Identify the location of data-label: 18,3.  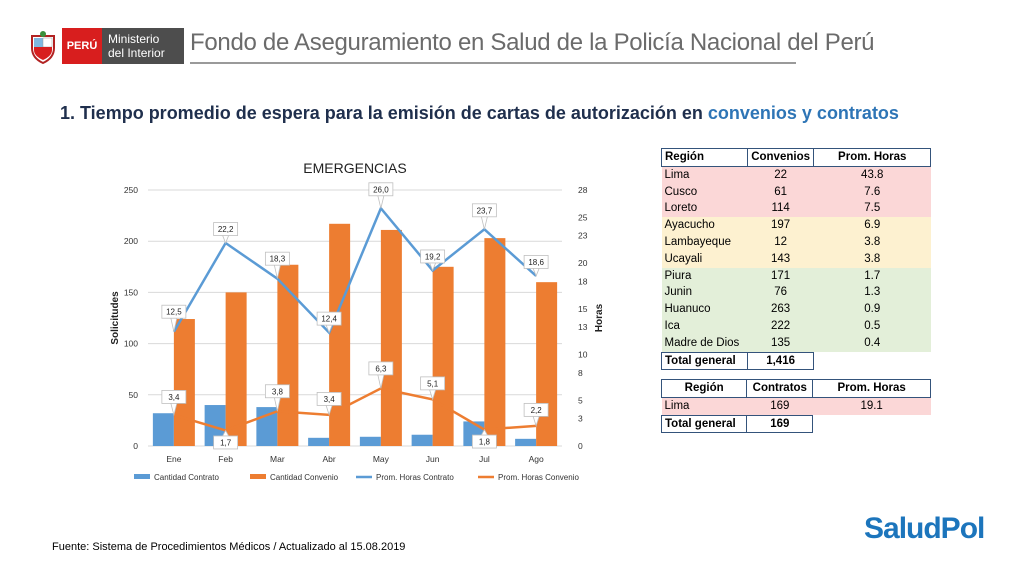
(278, 259).